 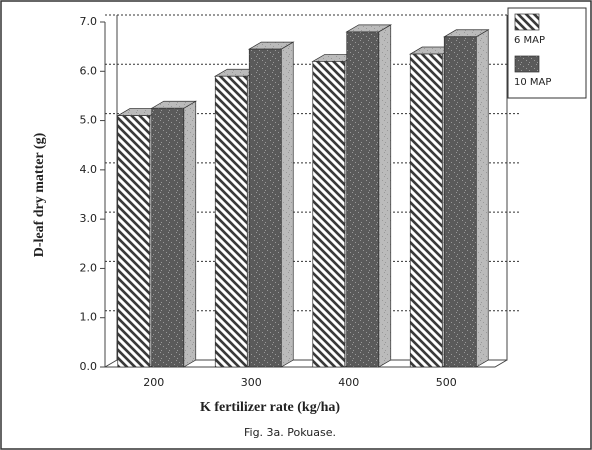 What do you see at coordinates (89, 21) in the screenshot?
I see `y-tick-label: 7.0` at bounding box center [89, 21].